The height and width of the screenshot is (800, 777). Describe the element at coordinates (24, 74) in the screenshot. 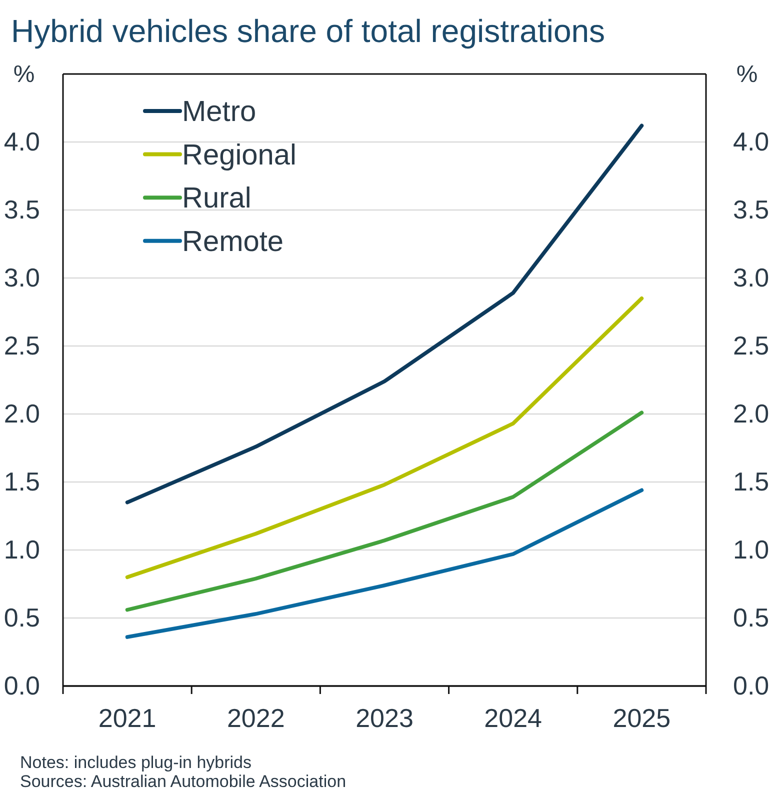

I see `y-axis-title: %` at that location.